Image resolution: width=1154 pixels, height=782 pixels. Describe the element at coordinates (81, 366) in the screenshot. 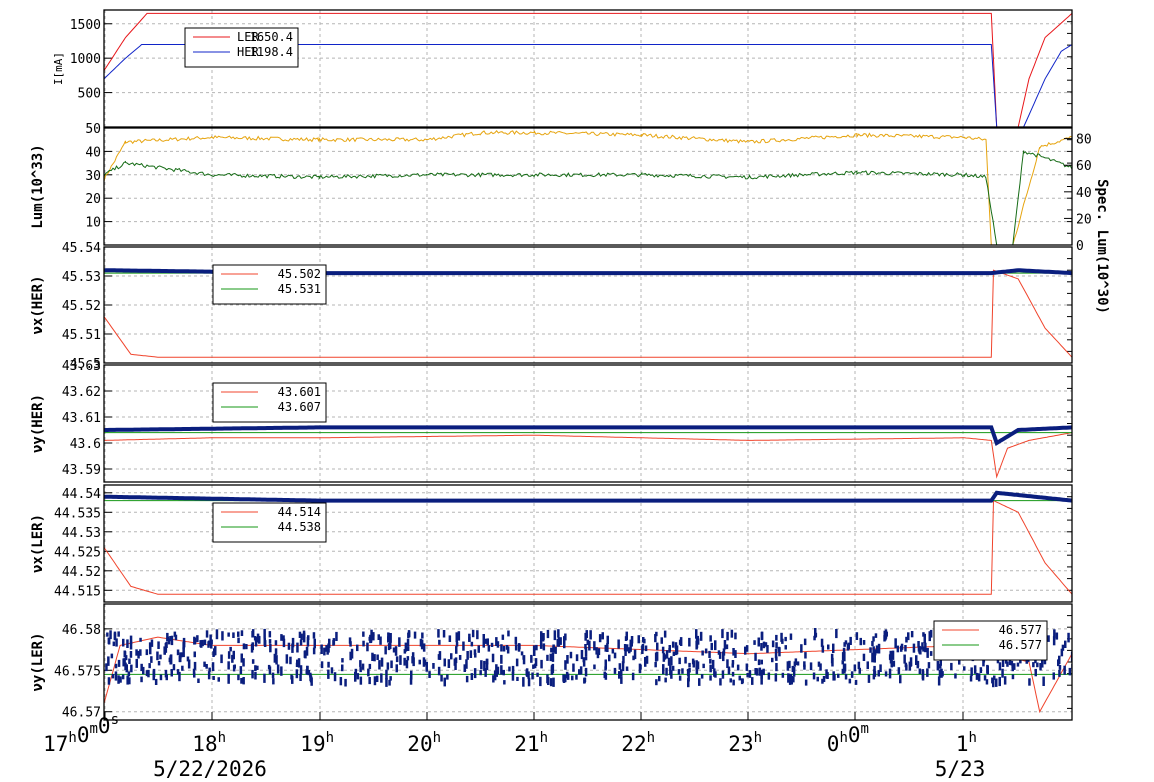

I see `y-tick-label: 43.63` at that location.